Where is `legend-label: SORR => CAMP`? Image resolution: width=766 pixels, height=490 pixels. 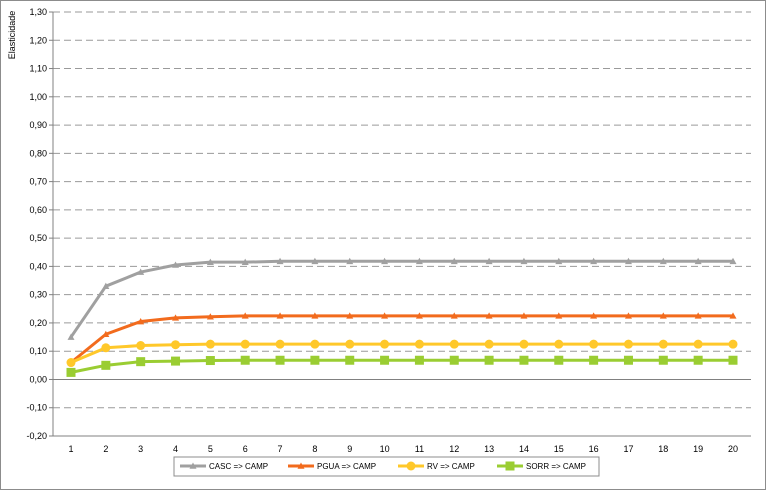 legend-label: SORR => CAMP is located at coordinates (556, 466).